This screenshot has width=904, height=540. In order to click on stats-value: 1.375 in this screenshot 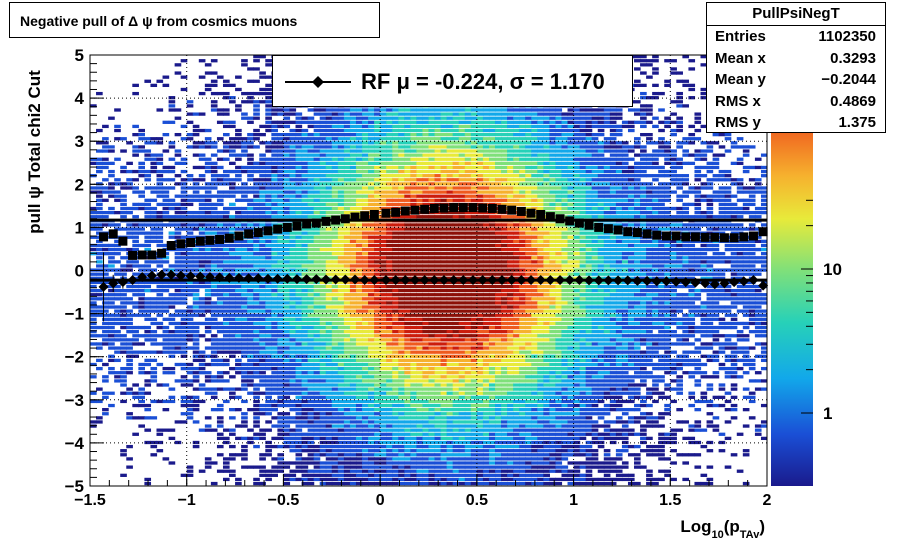, I will do `click(857, 123)`.